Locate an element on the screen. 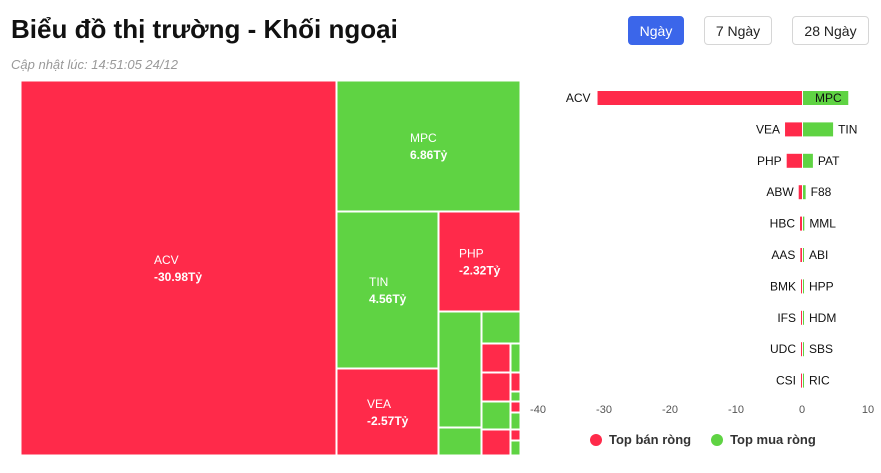 The height and width of the screenshot is (473, 881). x-tick-label: -40 is located at coordinates (538, 410).